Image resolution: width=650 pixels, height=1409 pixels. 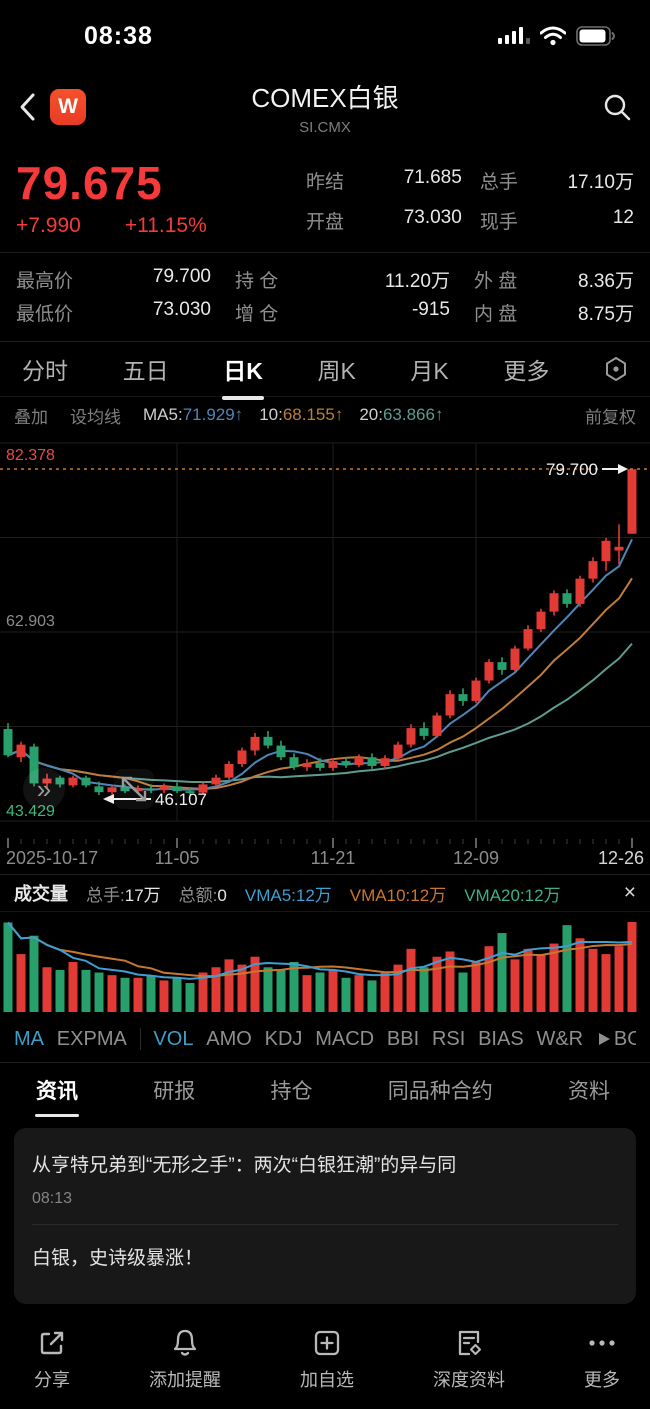 I want to click on wifi-icon, so click(x=553, y=36).